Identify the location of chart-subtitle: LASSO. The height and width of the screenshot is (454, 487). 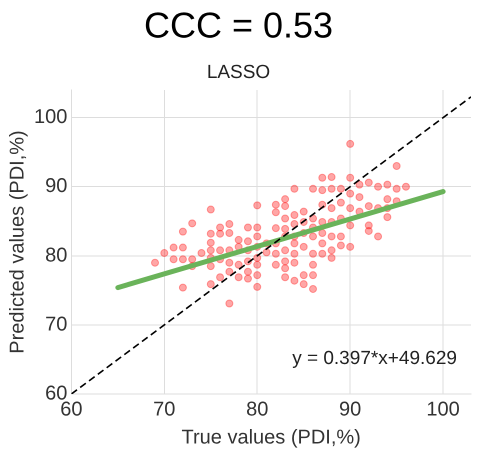
(238, 72).